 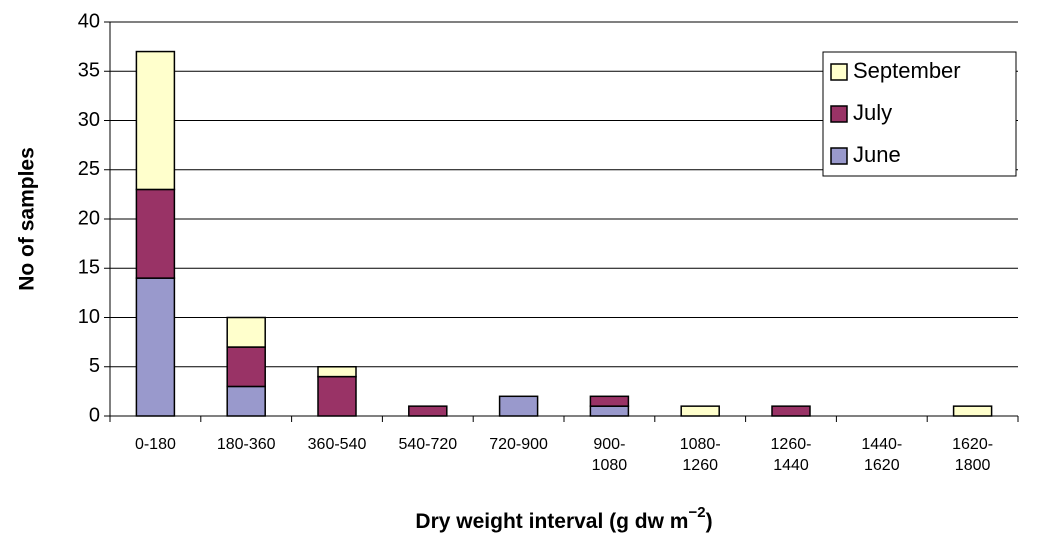 What do you see at coordinates (610, 455) in the screenshot?
I see `x-tick-label: 900-1080` at bounding box center [610, 455].